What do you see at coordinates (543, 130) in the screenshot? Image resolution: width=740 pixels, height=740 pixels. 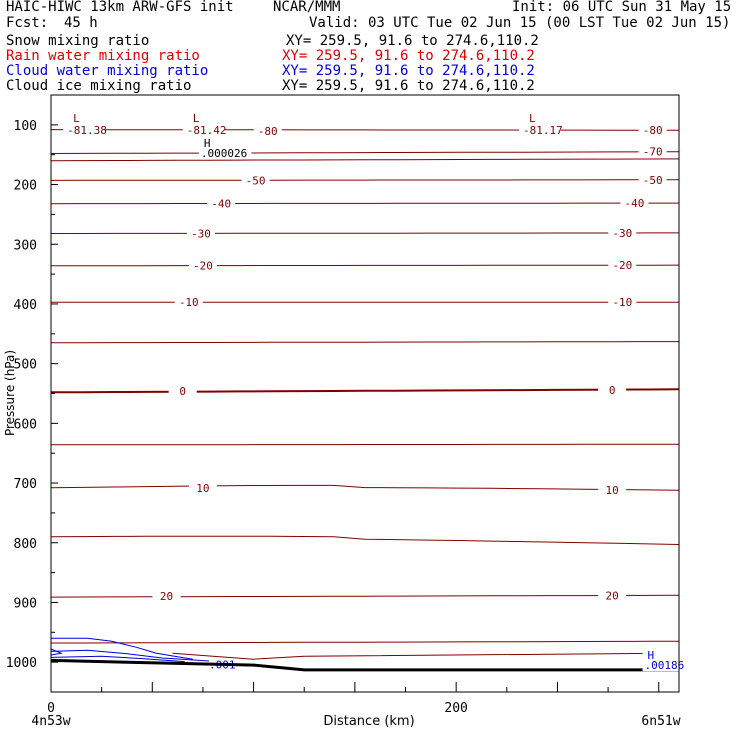 I see `low-value: -81.17` at bounding box center [543, 130].